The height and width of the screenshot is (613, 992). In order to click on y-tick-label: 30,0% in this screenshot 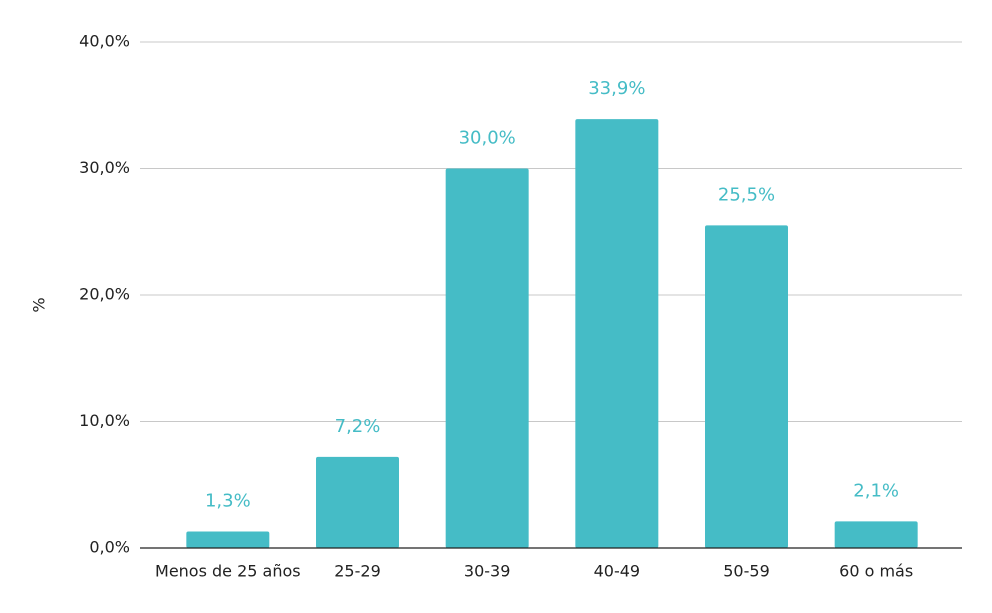, I will do `click(104, 167)`.